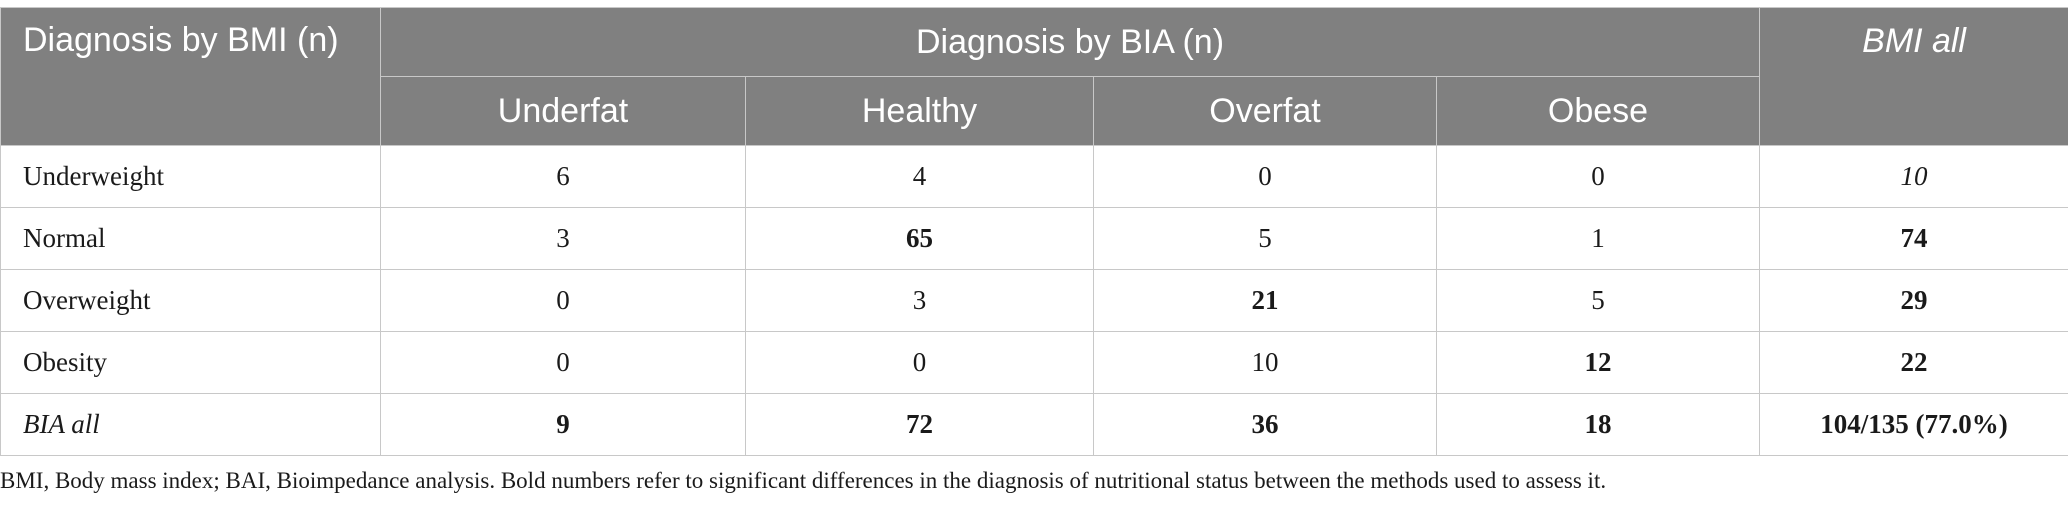 This screenshot has height=509, width=2068. I want to click on subheader-obese: Obese, so click(1598, 111).